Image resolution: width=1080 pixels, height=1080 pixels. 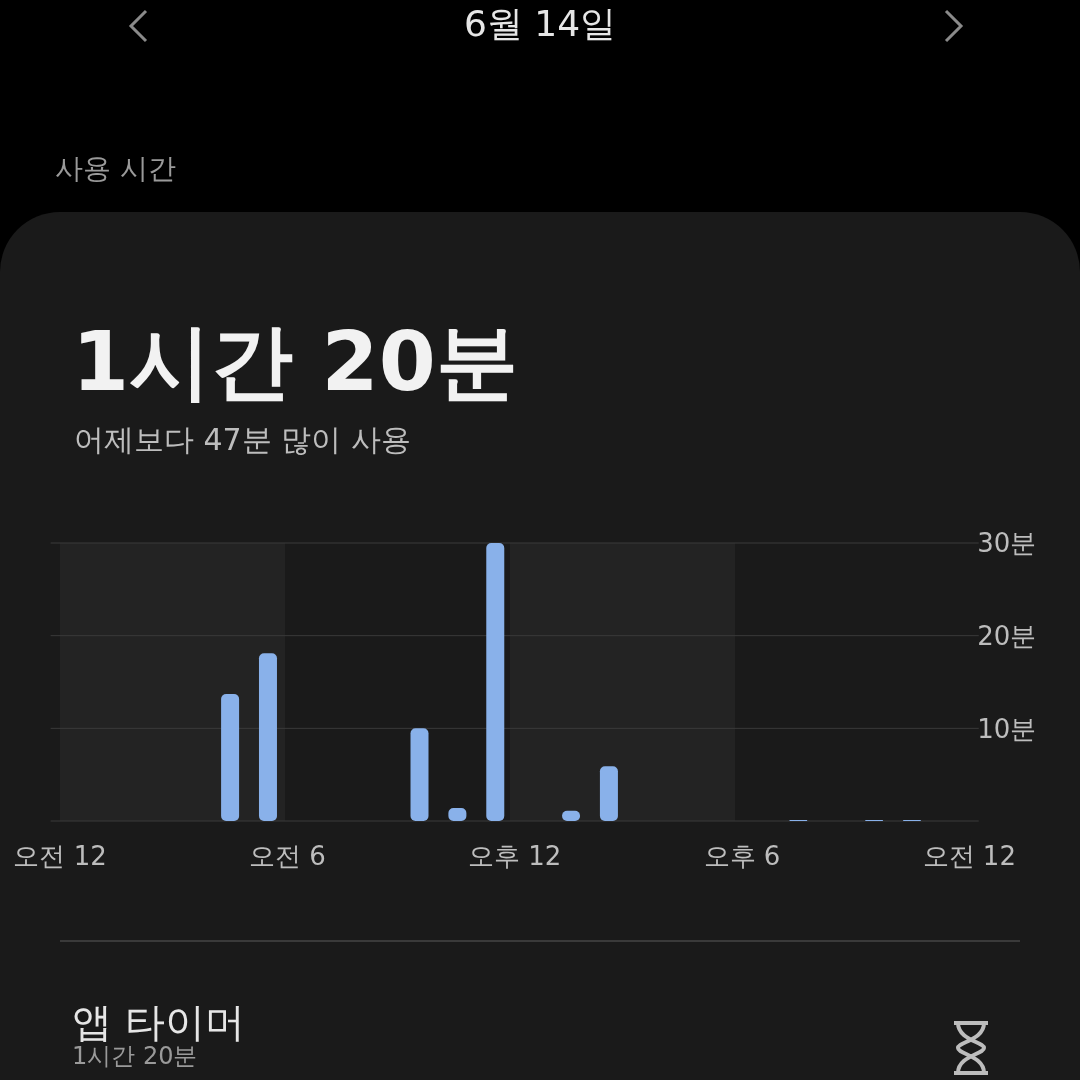 What do you see at coordinates (287, 856) in the screenshot?
I see `x-tick-label: 오전 6` at bounding box center [287, 856].